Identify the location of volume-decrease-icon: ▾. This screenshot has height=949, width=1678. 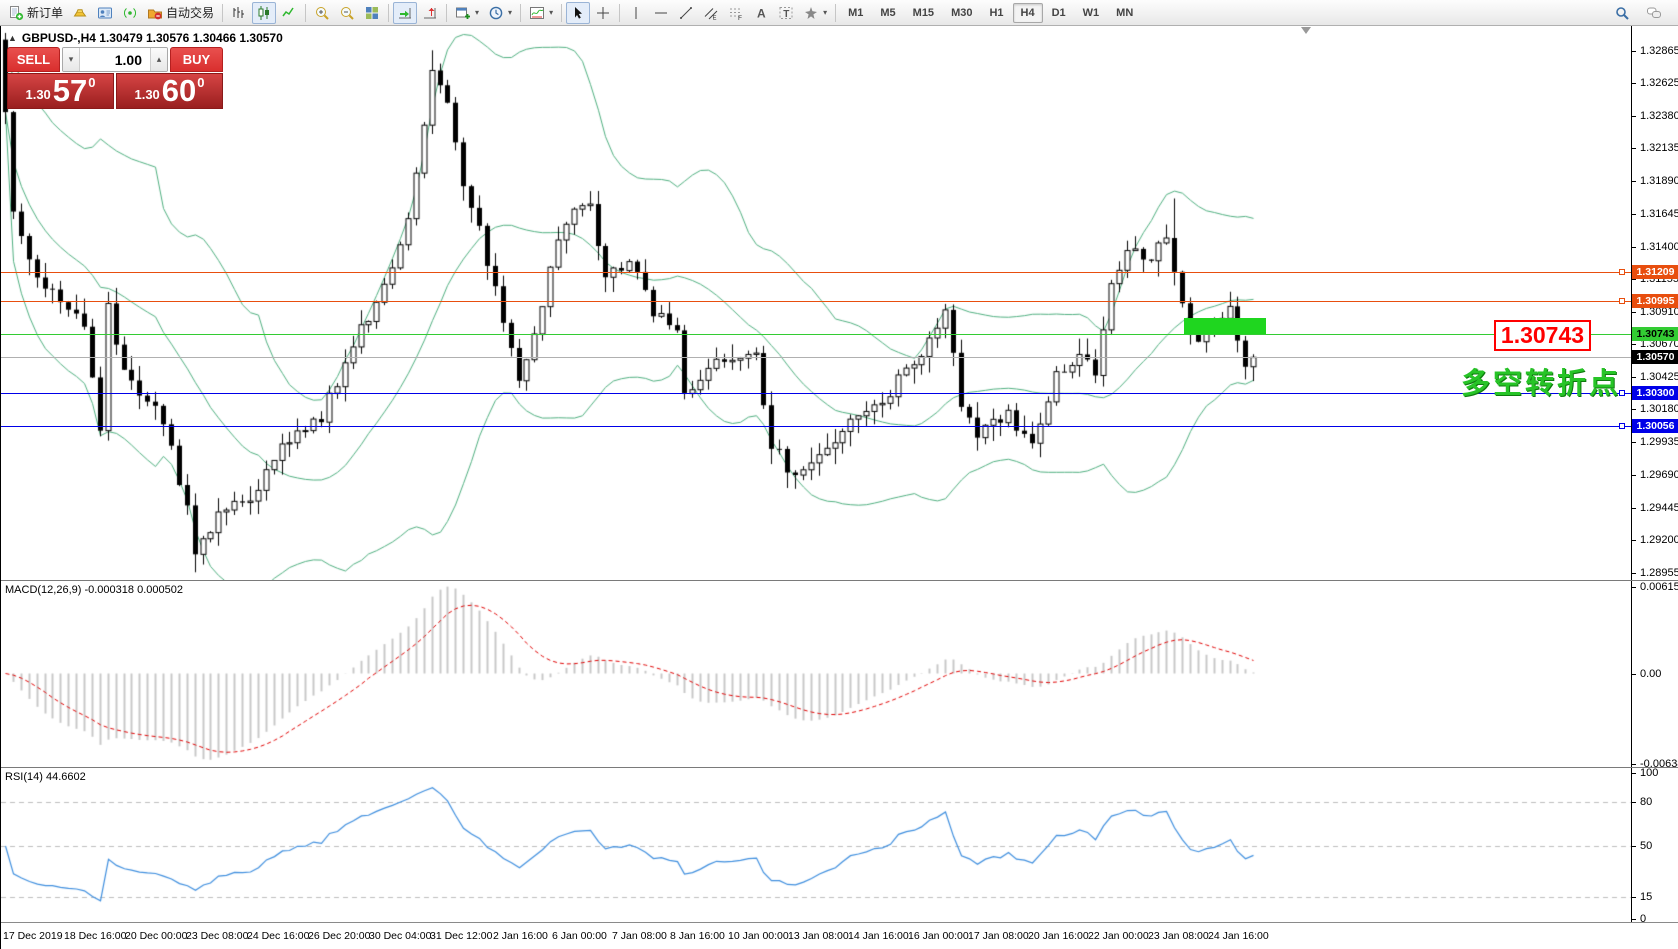
(71, 59).